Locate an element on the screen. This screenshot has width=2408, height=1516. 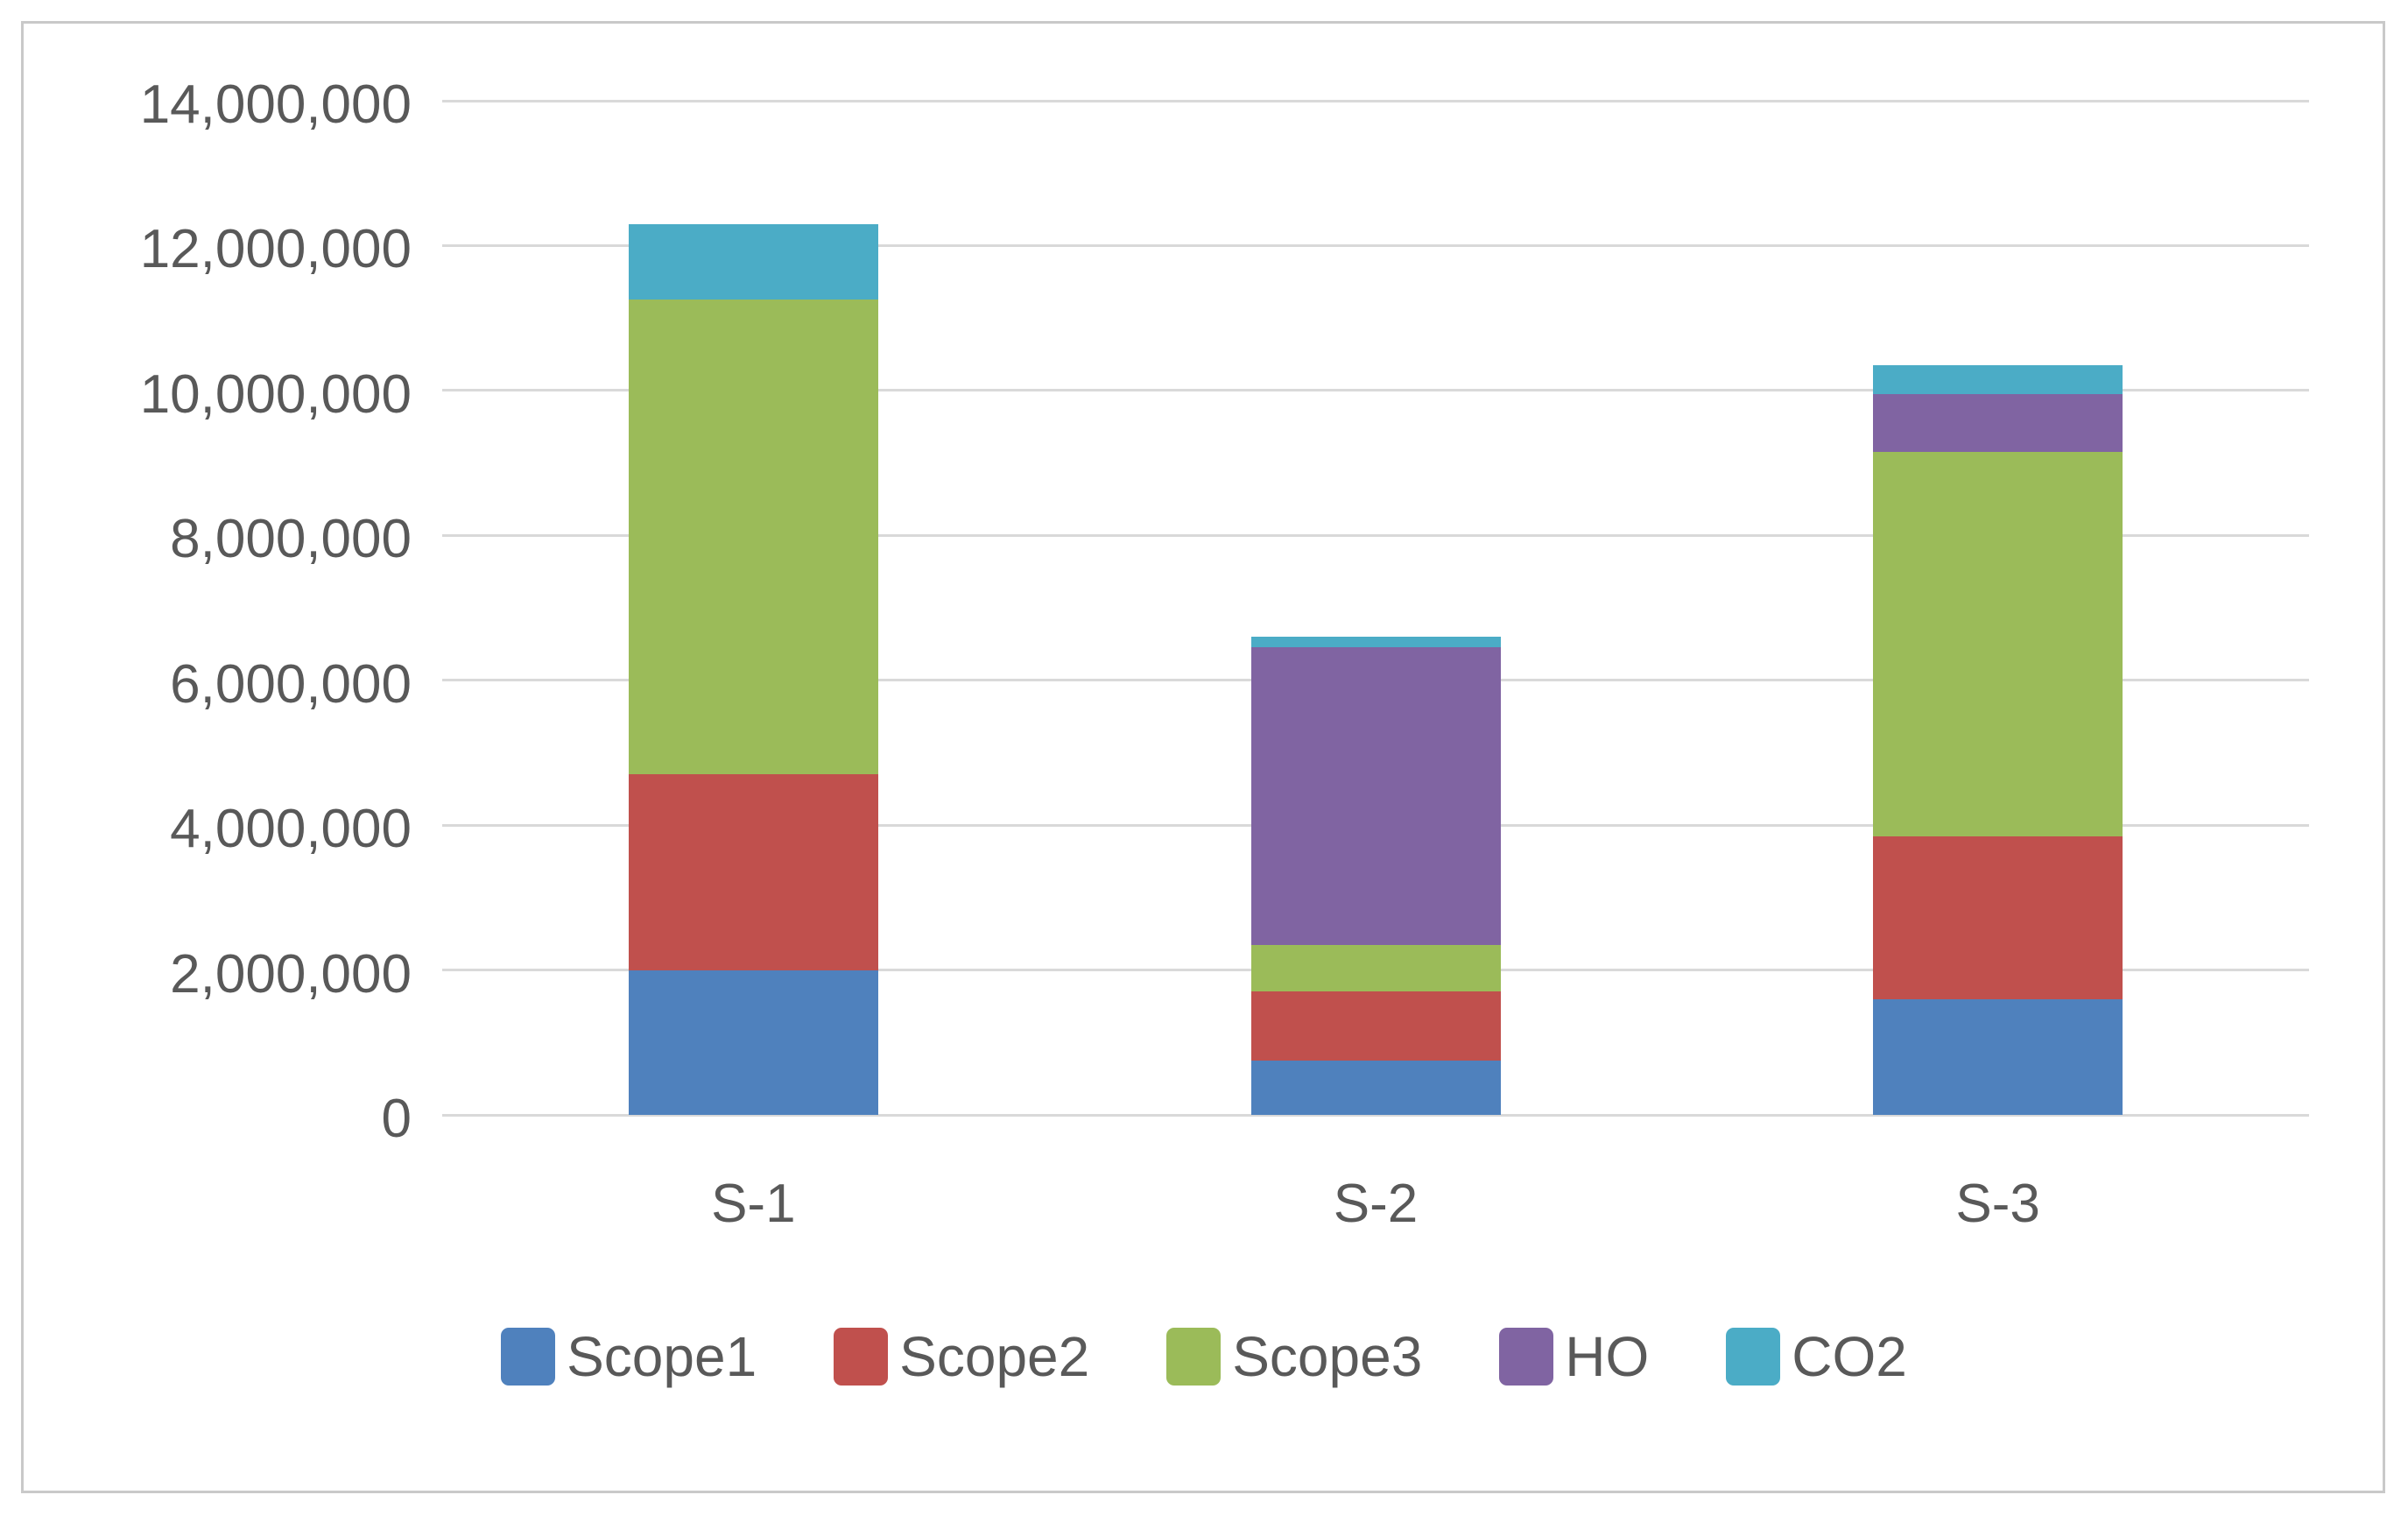
y-axis-tick-label: 6,000,000 is located at coordinates (291, 684).